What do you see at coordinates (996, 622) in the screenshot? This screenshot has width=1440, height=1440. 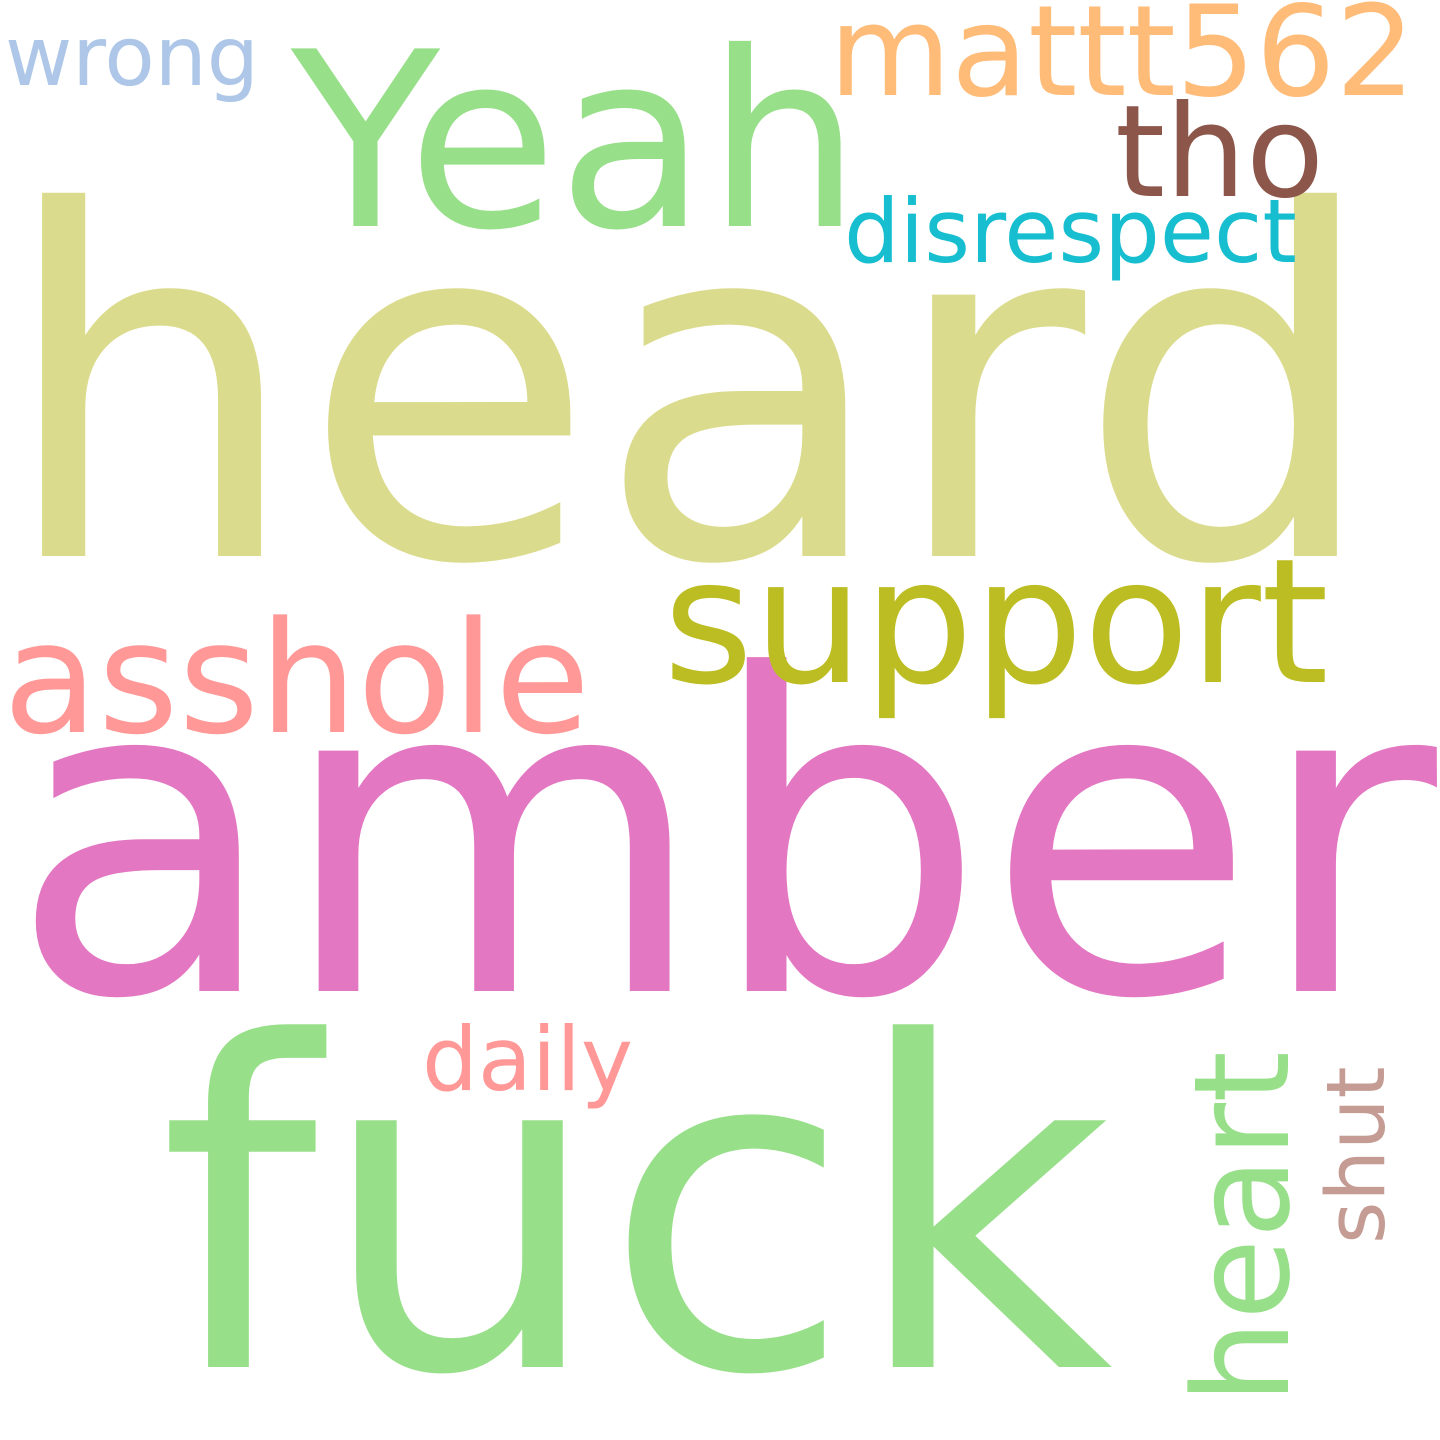 I see `word-support: support` at bounding box center [996, 622].